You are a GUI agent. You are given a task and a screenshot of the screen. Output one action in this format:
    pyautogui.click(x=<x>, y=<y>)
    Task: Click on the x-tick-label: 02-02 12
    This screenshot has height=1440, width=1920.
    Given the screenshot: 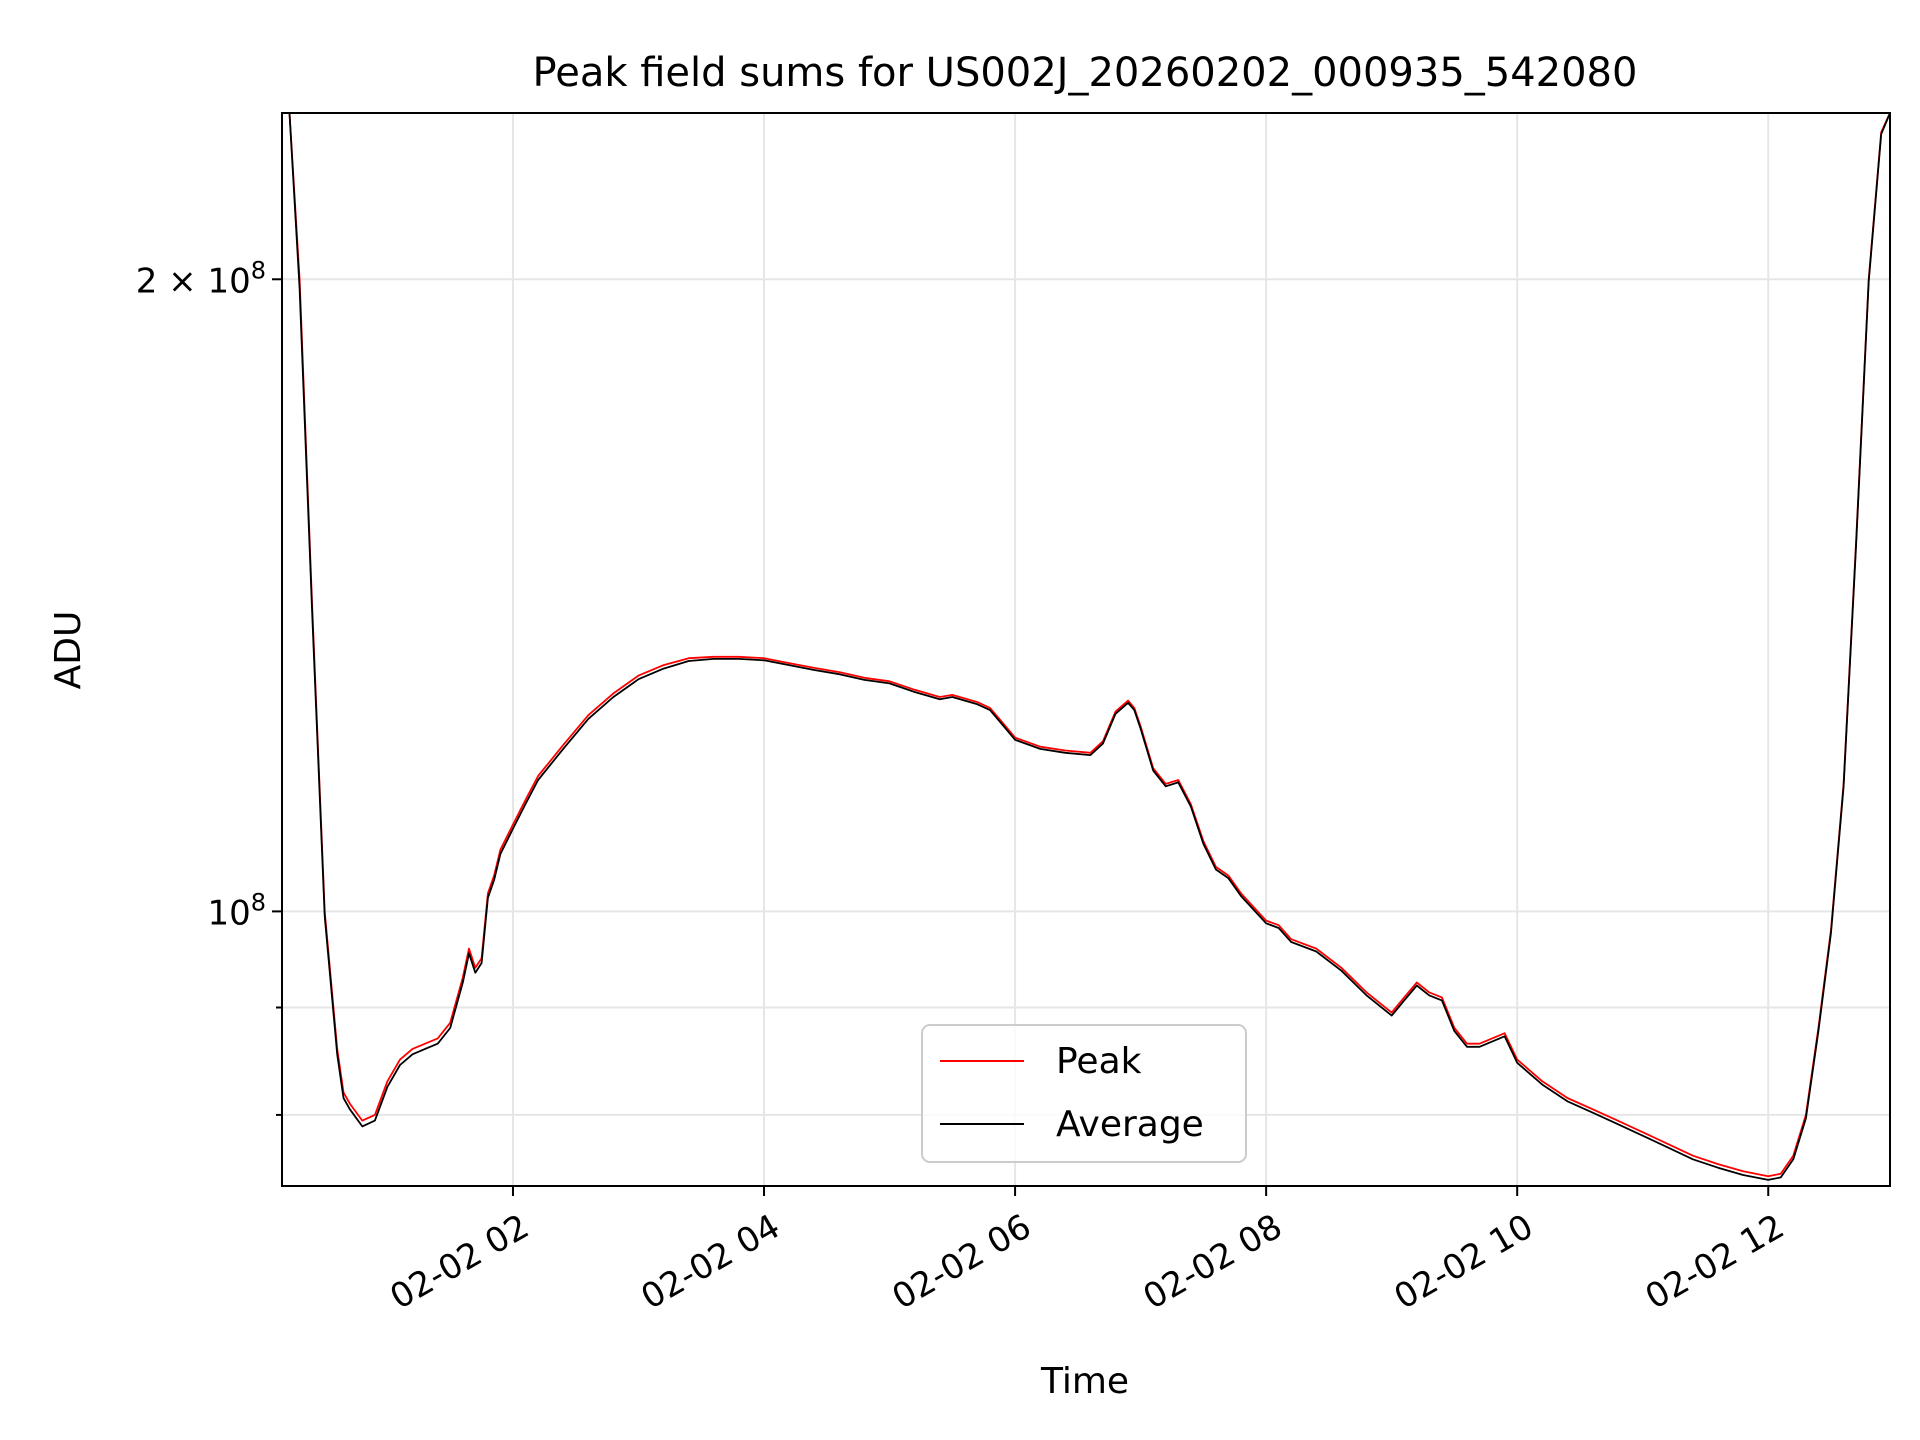 What is the action you would take?
    pyautogui.click(x=1715, y=1262)
    